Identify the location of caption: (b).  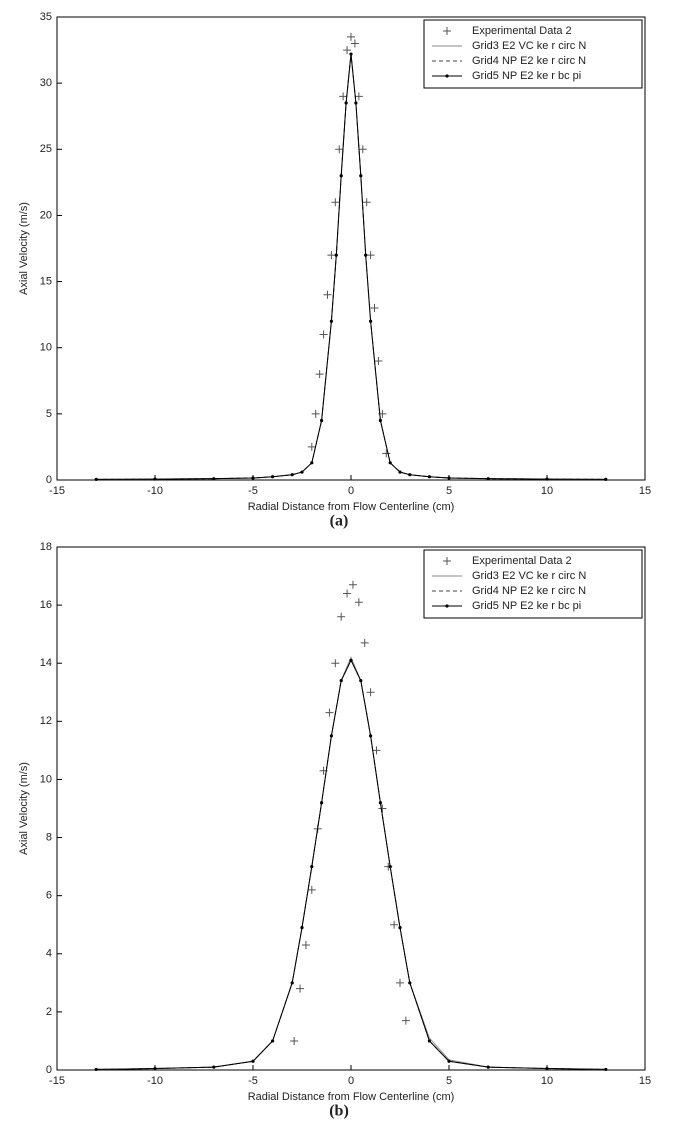
(339, 1111).